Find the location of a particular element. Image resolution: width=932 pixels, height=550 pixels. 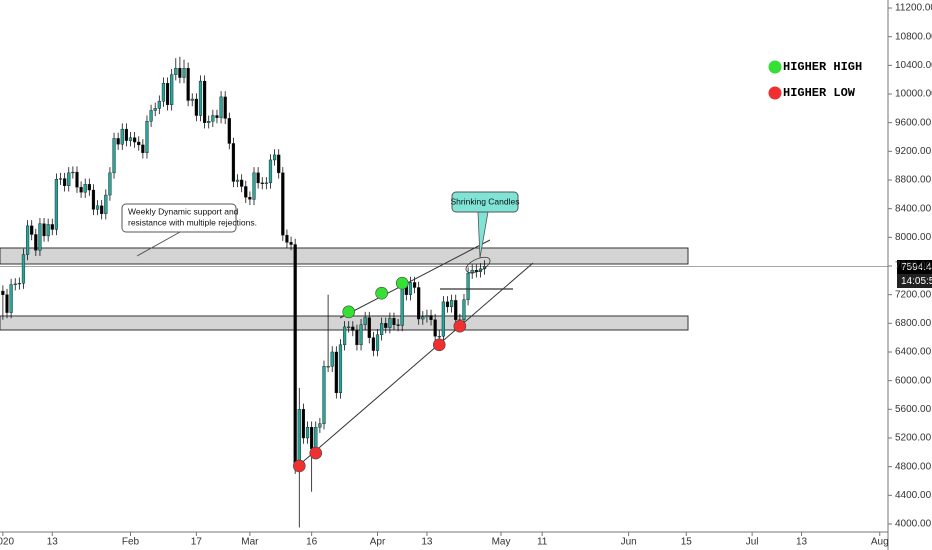

callout-pointer is located at coordinates (158, 244).